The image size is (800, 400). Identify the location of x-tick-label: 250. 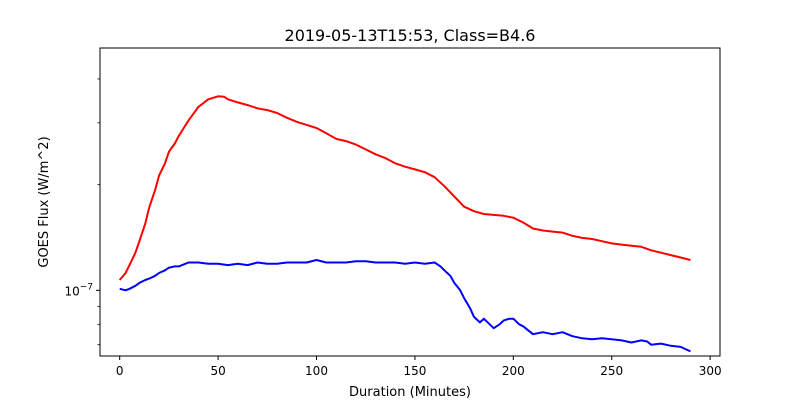
(611, 371).